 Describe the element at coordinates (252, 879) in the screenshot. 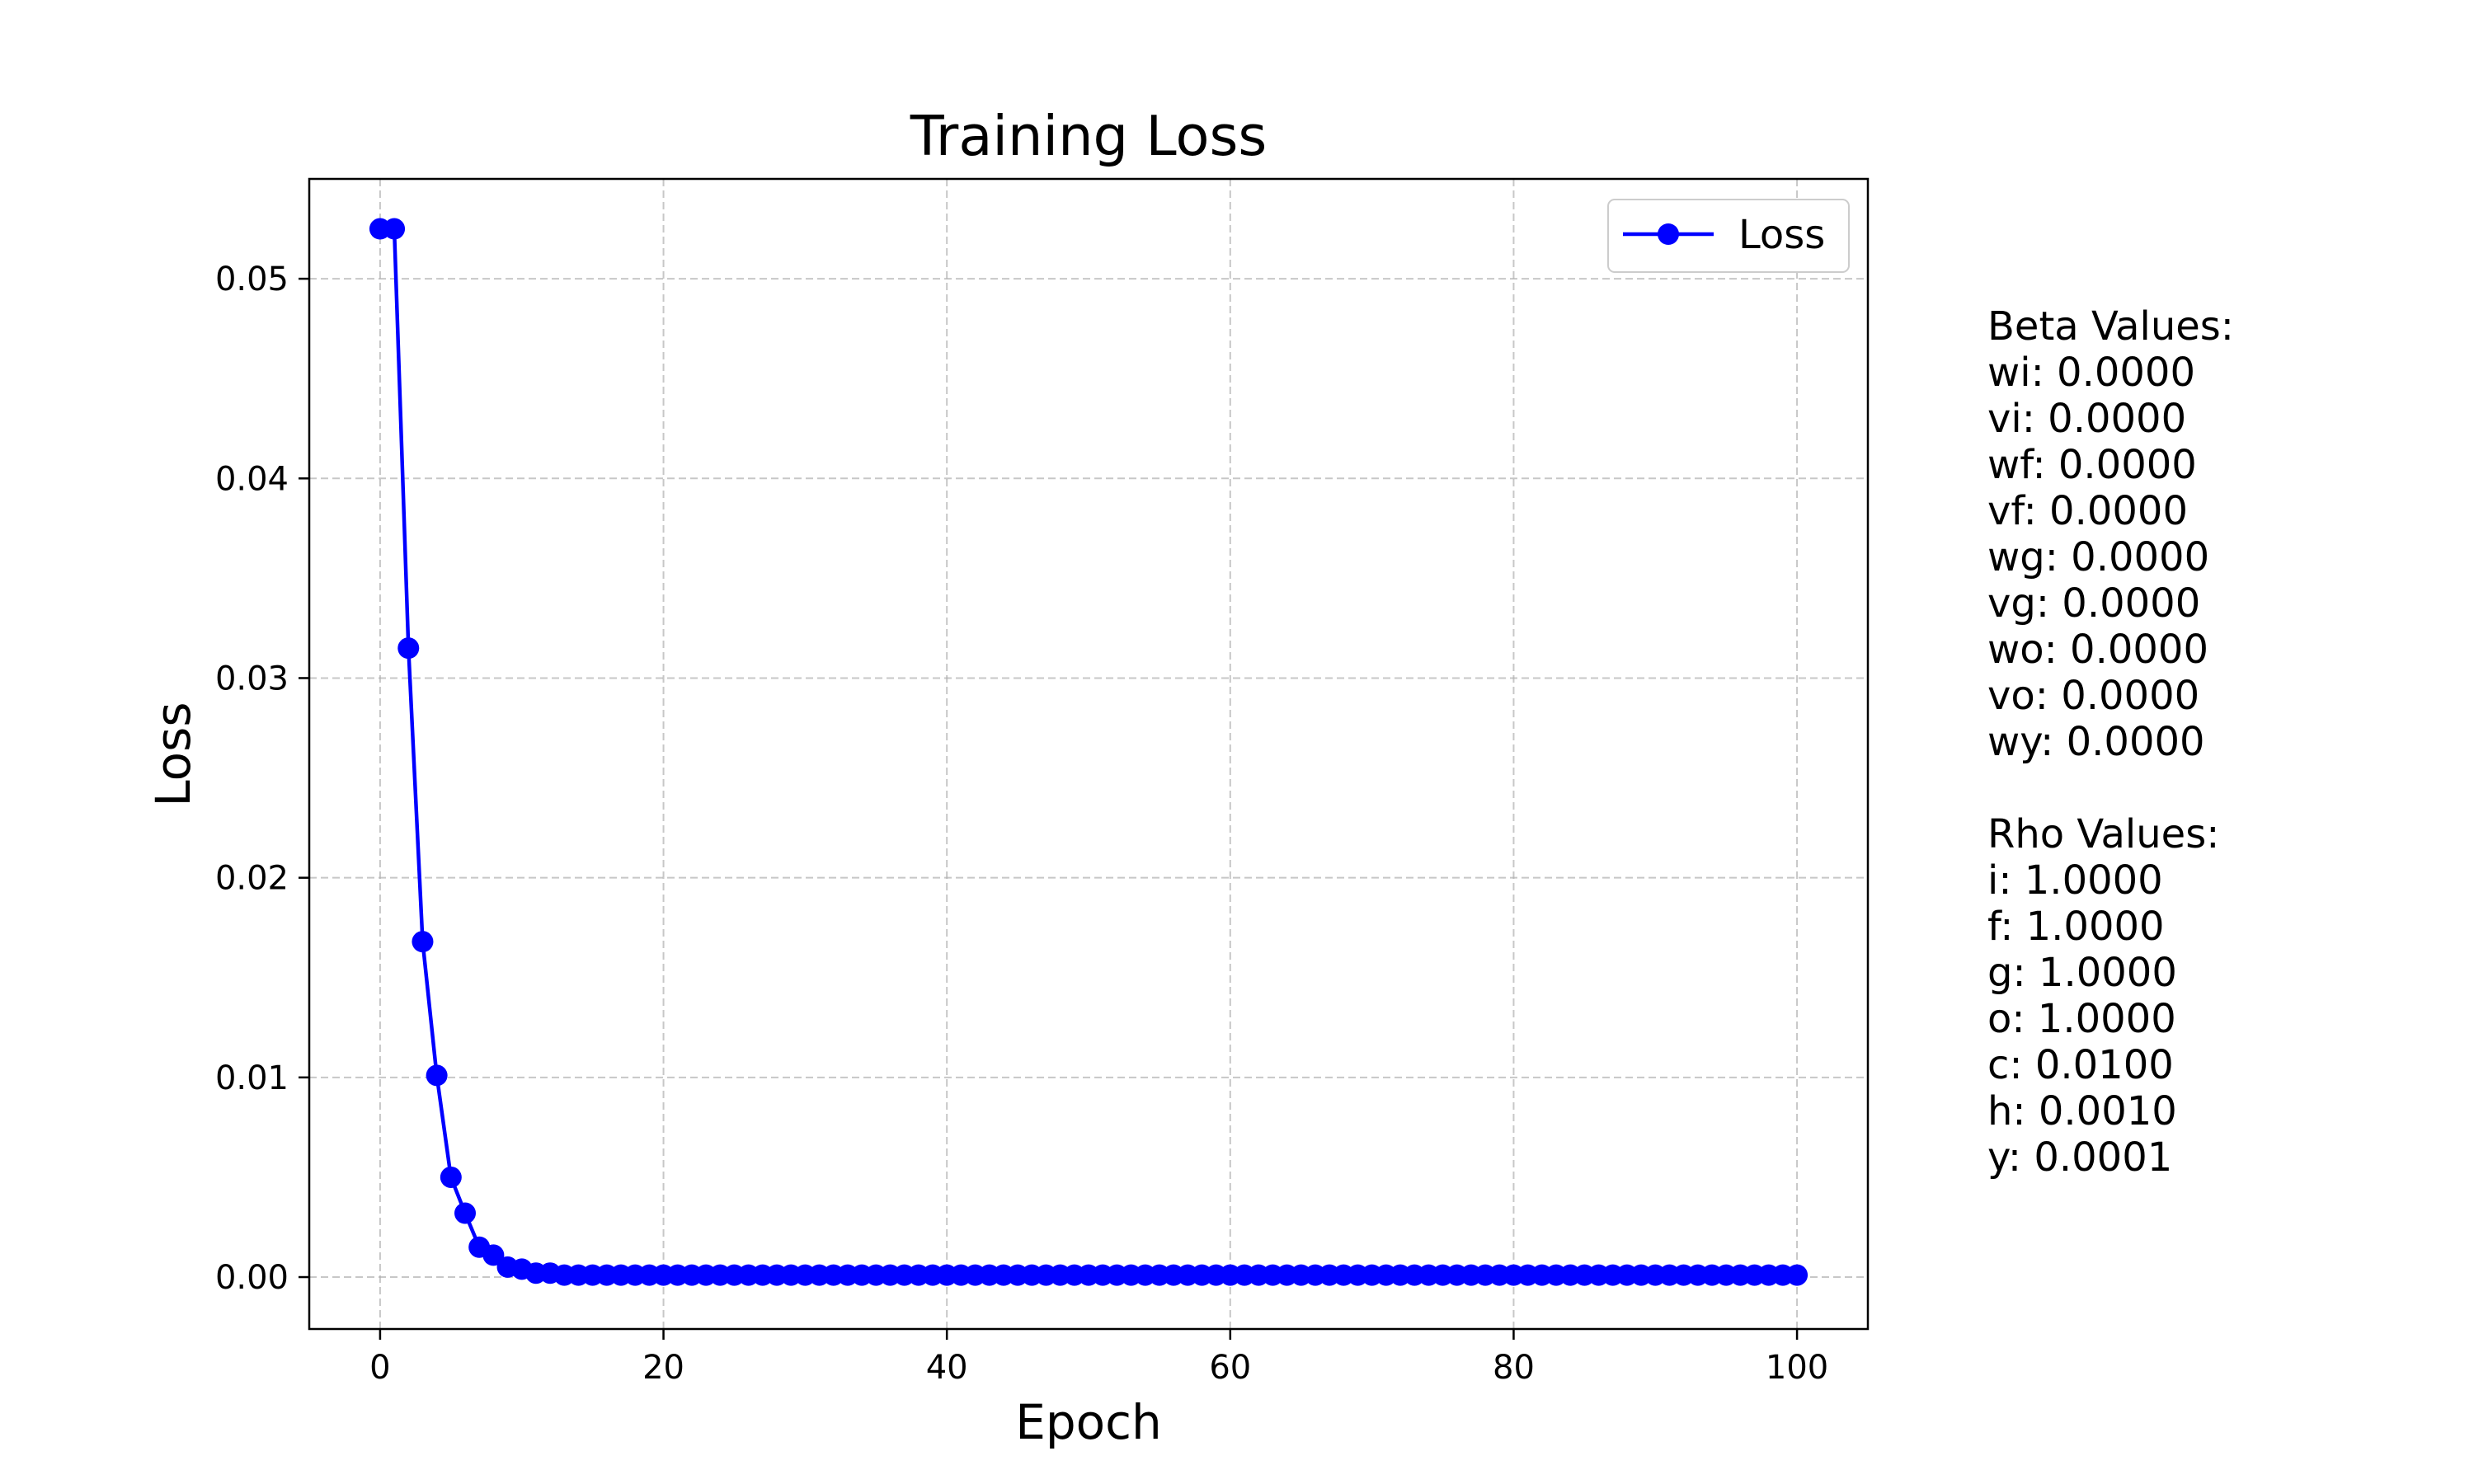

I see `y-tick-label: 0.02` at that location.